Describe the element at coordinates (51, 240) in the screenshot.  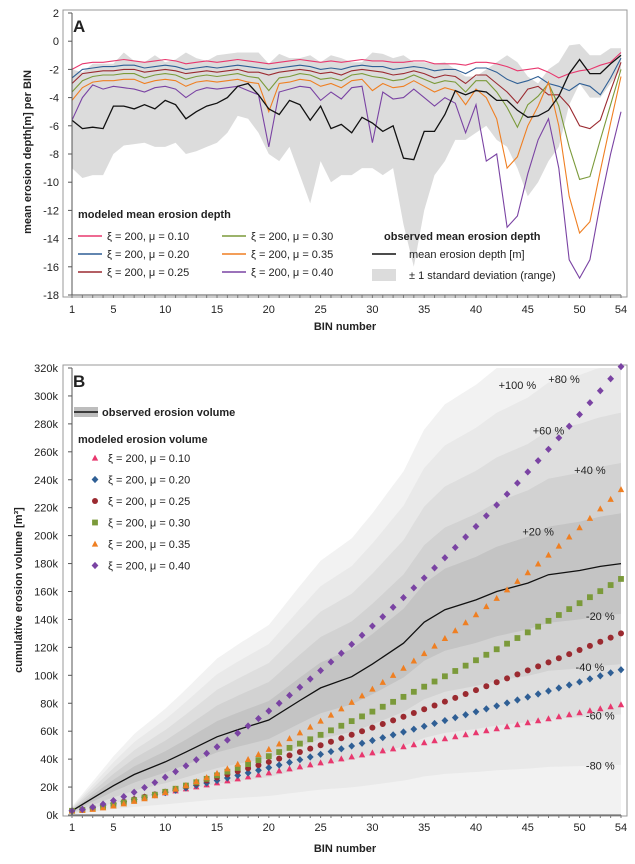
I see `y-tick-label: -14` at that location.